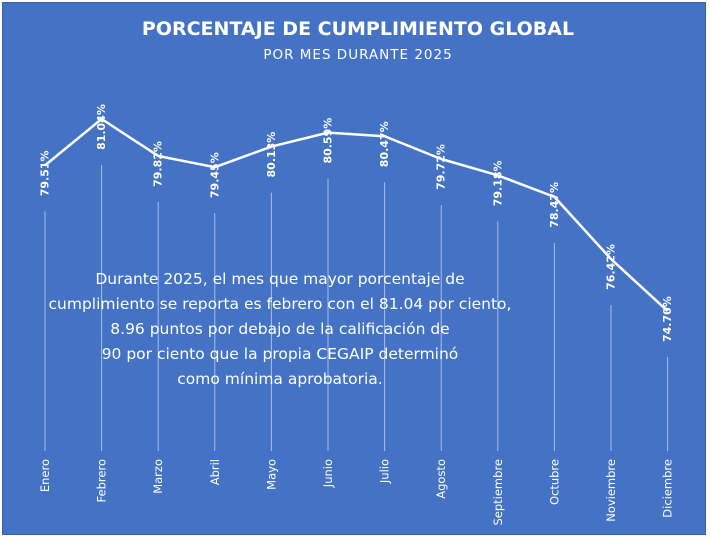  I want to click on category-label: Agosto, so click(441, 479).